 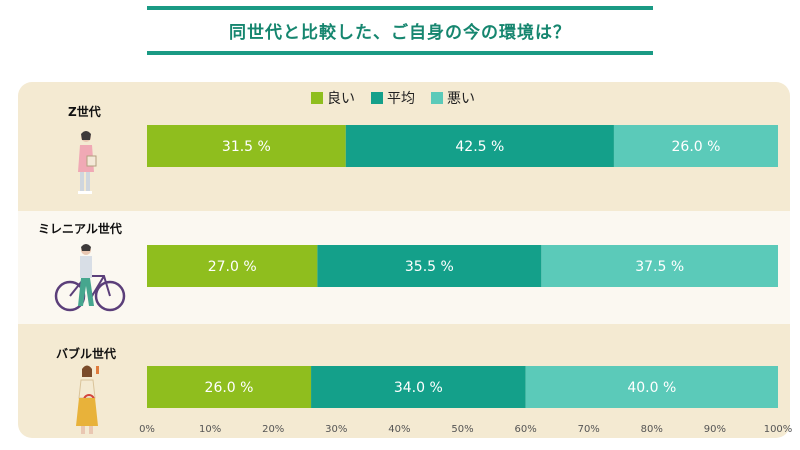 What do you see at coordinates (715, 429) in the screenshot?
I see `x-tick-label: 90%` at bounding box center [715, 429].